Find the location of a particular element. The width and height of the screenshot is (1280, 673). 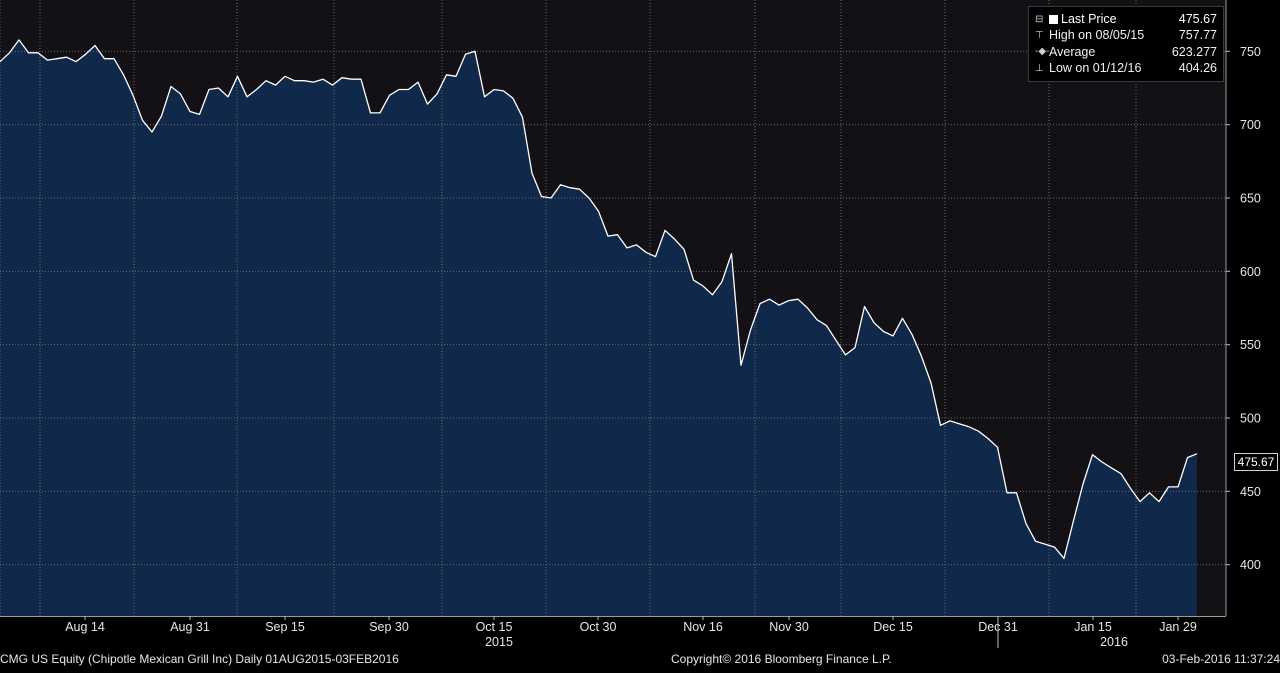

legend-row-low: ⊥ Low on 01/12/16 404.26 is located at coordinates (1126, 68).